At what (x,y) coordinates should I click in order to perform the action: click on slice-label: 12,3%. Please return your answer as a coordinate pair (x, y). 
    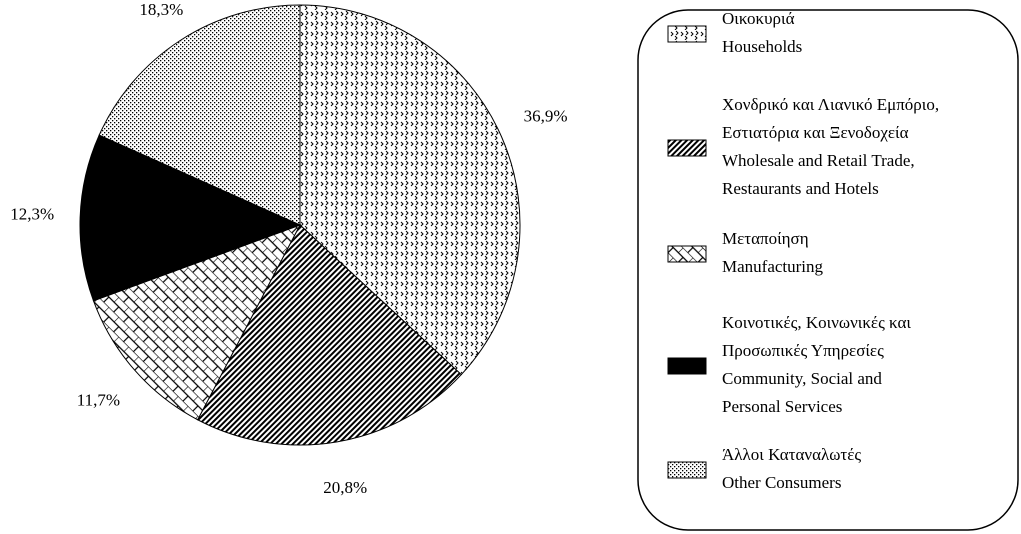
    Looking at the image, I should click on (32, 214).